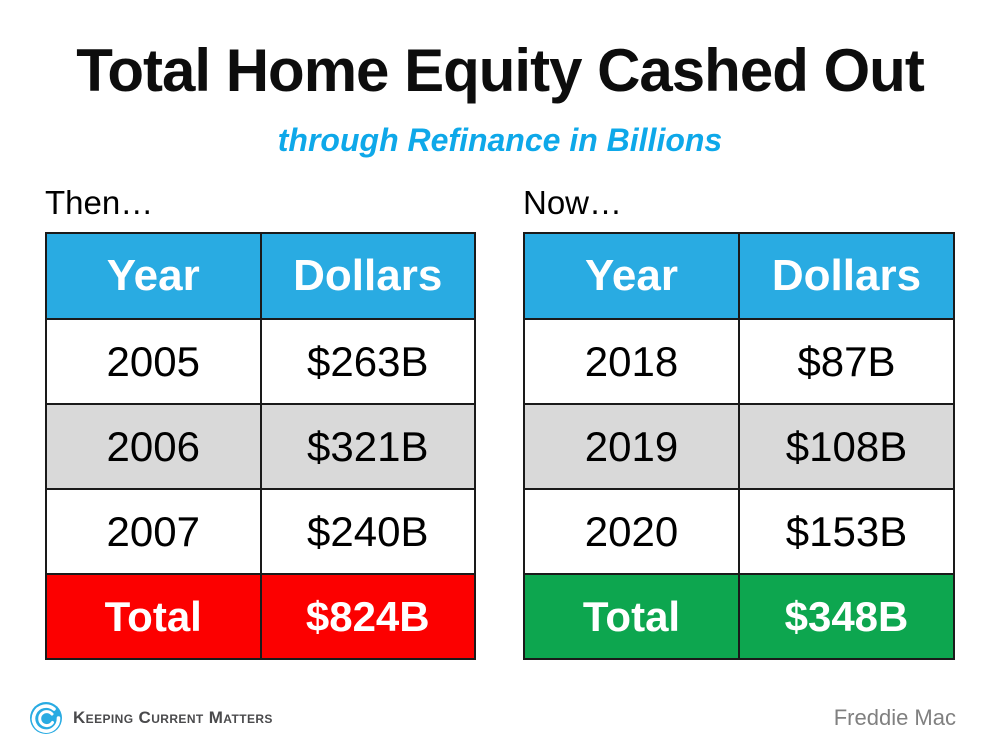 The width and height of the screenshot is (1000, 750). Describe the element at coordinates (46, 718) in the screenshot. I see `swirl-icon` at that location.